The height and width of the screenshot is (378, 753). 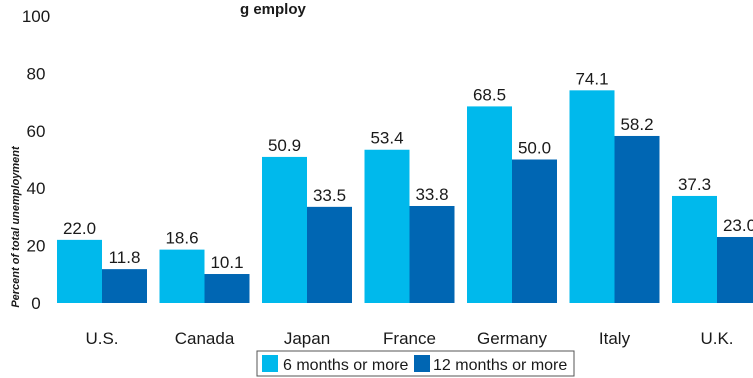 What do you see at coordinates (36, 160) in the screenshot?
I see `y-axis-ticks: 0 20 40 60 80 100` at bounding box center [36, 160].